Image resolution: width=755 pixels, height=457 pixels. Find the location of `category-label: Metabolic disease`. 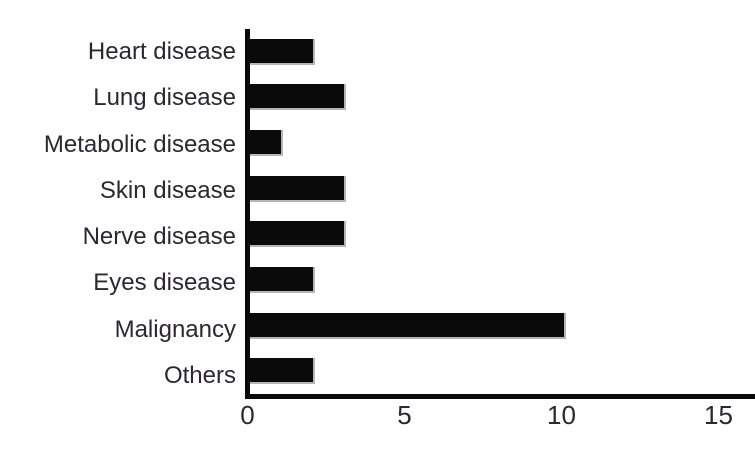

category-label: Metabolic disease is located at coordinates (139, 144).